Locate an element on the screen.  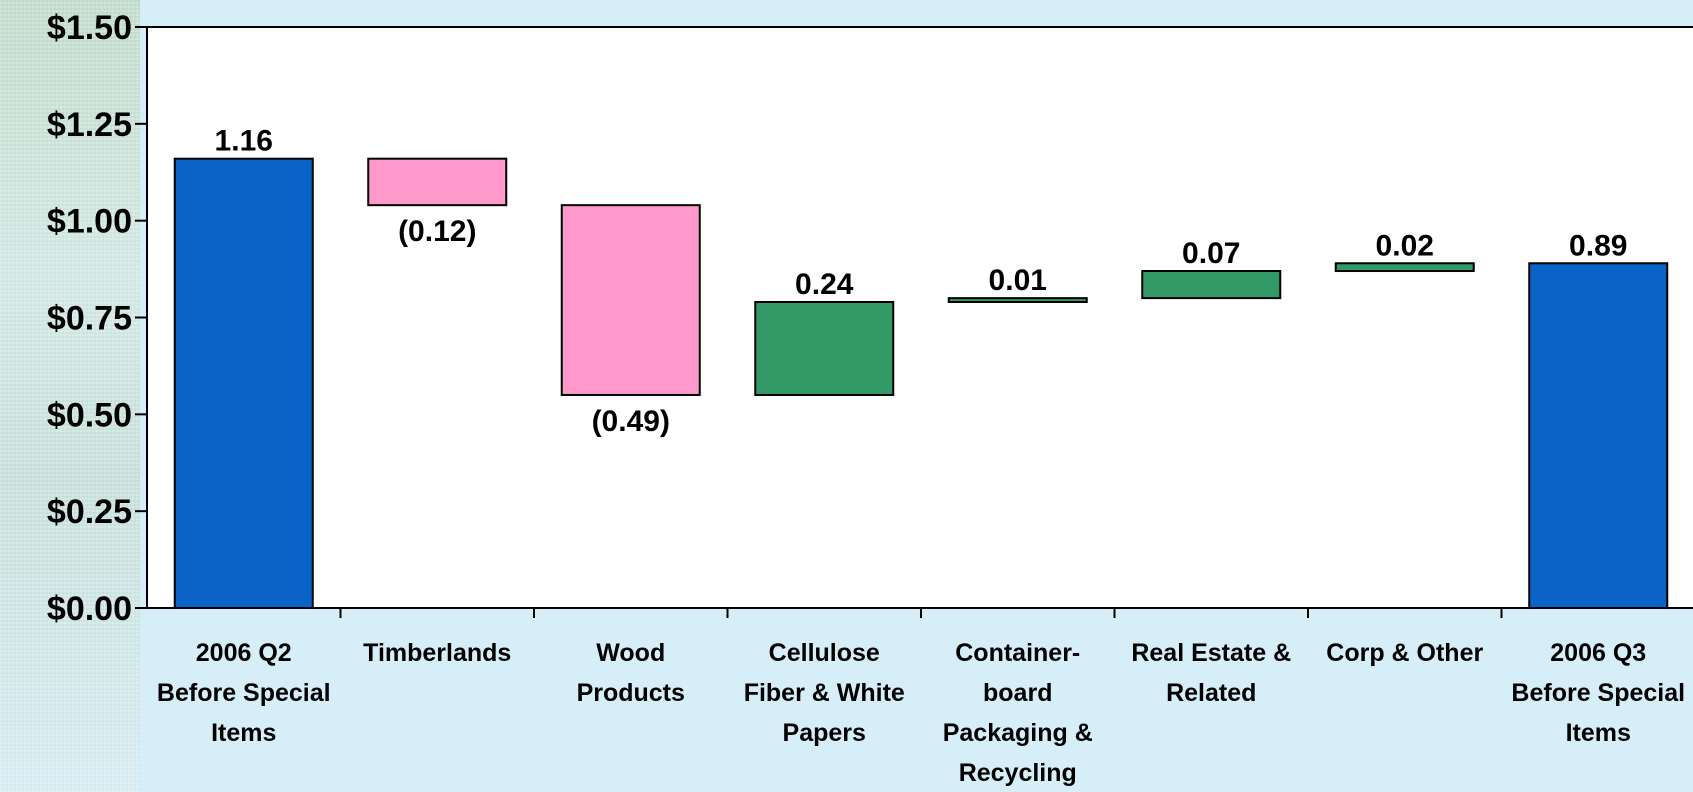
decorative-background-strip is located at coordinates (70, 396).